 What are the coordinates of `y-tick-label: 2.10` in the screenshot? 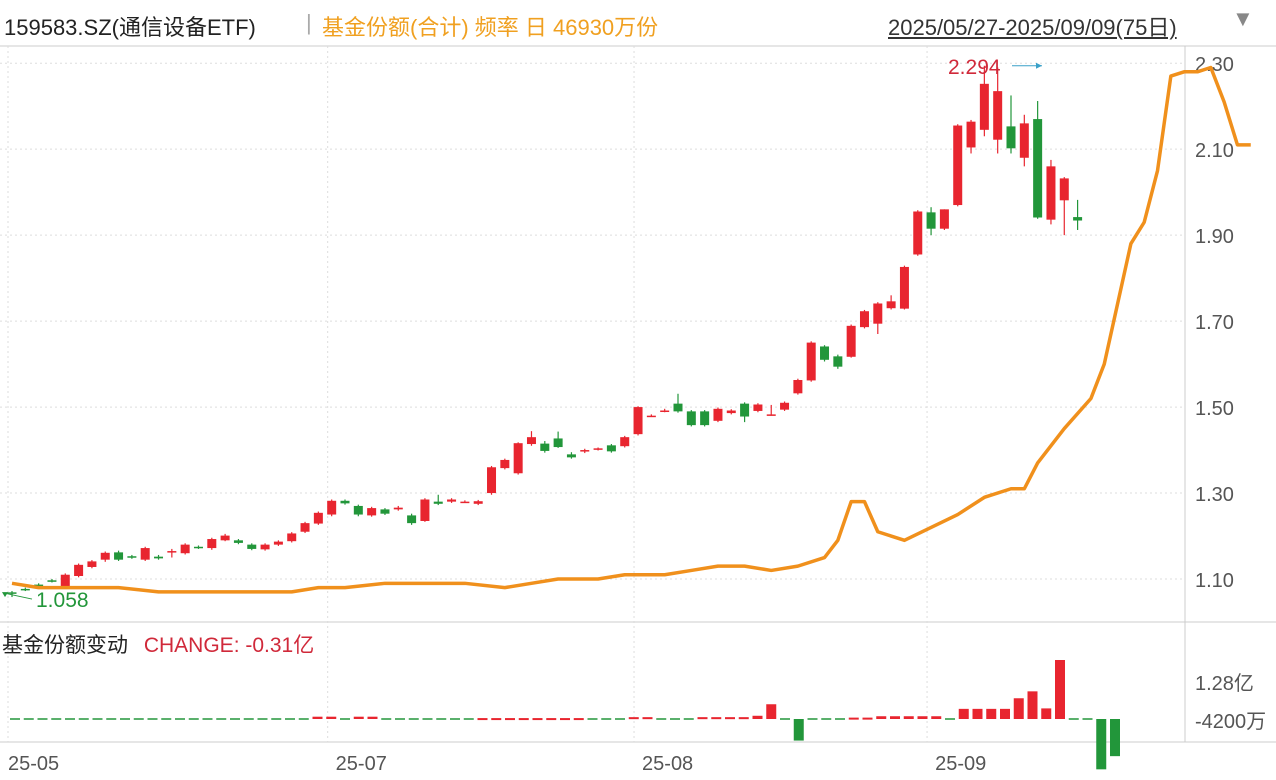 It's located at (1214, 151).